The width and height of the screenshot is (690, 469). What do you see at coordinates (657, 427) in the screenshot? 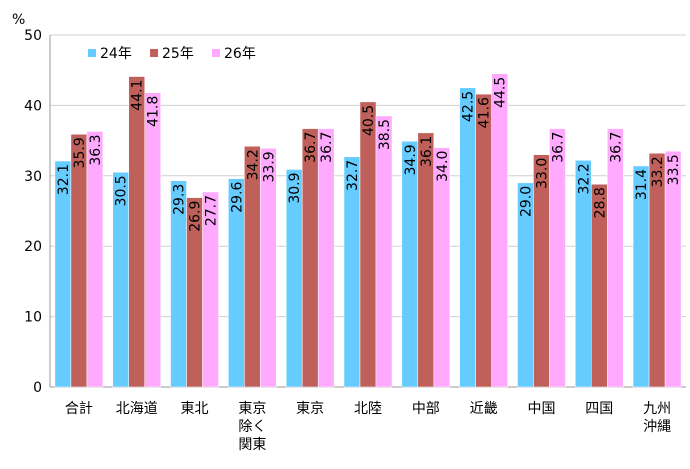
I see `x-tick-label: 沖縄` at bounding box center [657, 427].